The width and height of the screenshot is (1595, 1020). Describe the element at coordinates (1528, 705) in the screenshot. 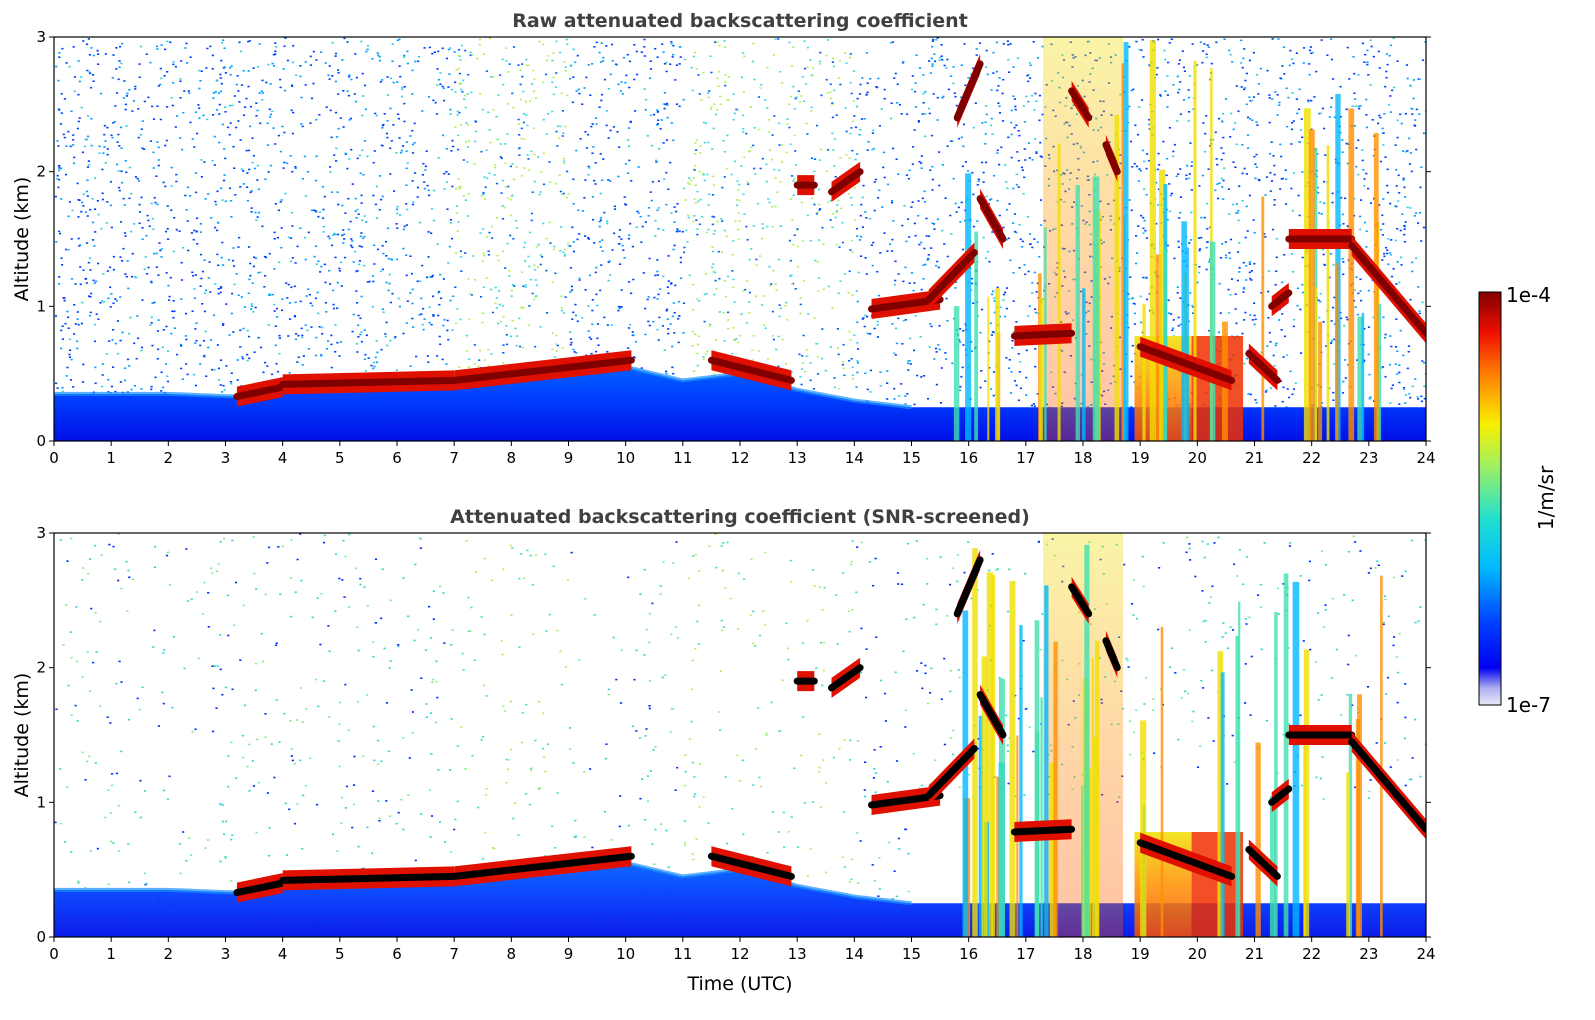

I see `colorbar-min-label: 1e-7` at that location.